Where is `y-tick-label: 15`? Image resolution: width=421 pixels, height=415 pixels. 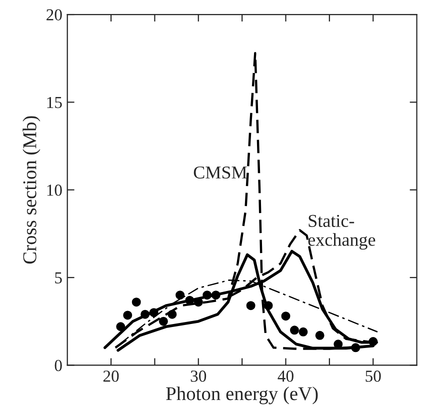 y-tick-label: 15 is located at coordinates (54, 102).